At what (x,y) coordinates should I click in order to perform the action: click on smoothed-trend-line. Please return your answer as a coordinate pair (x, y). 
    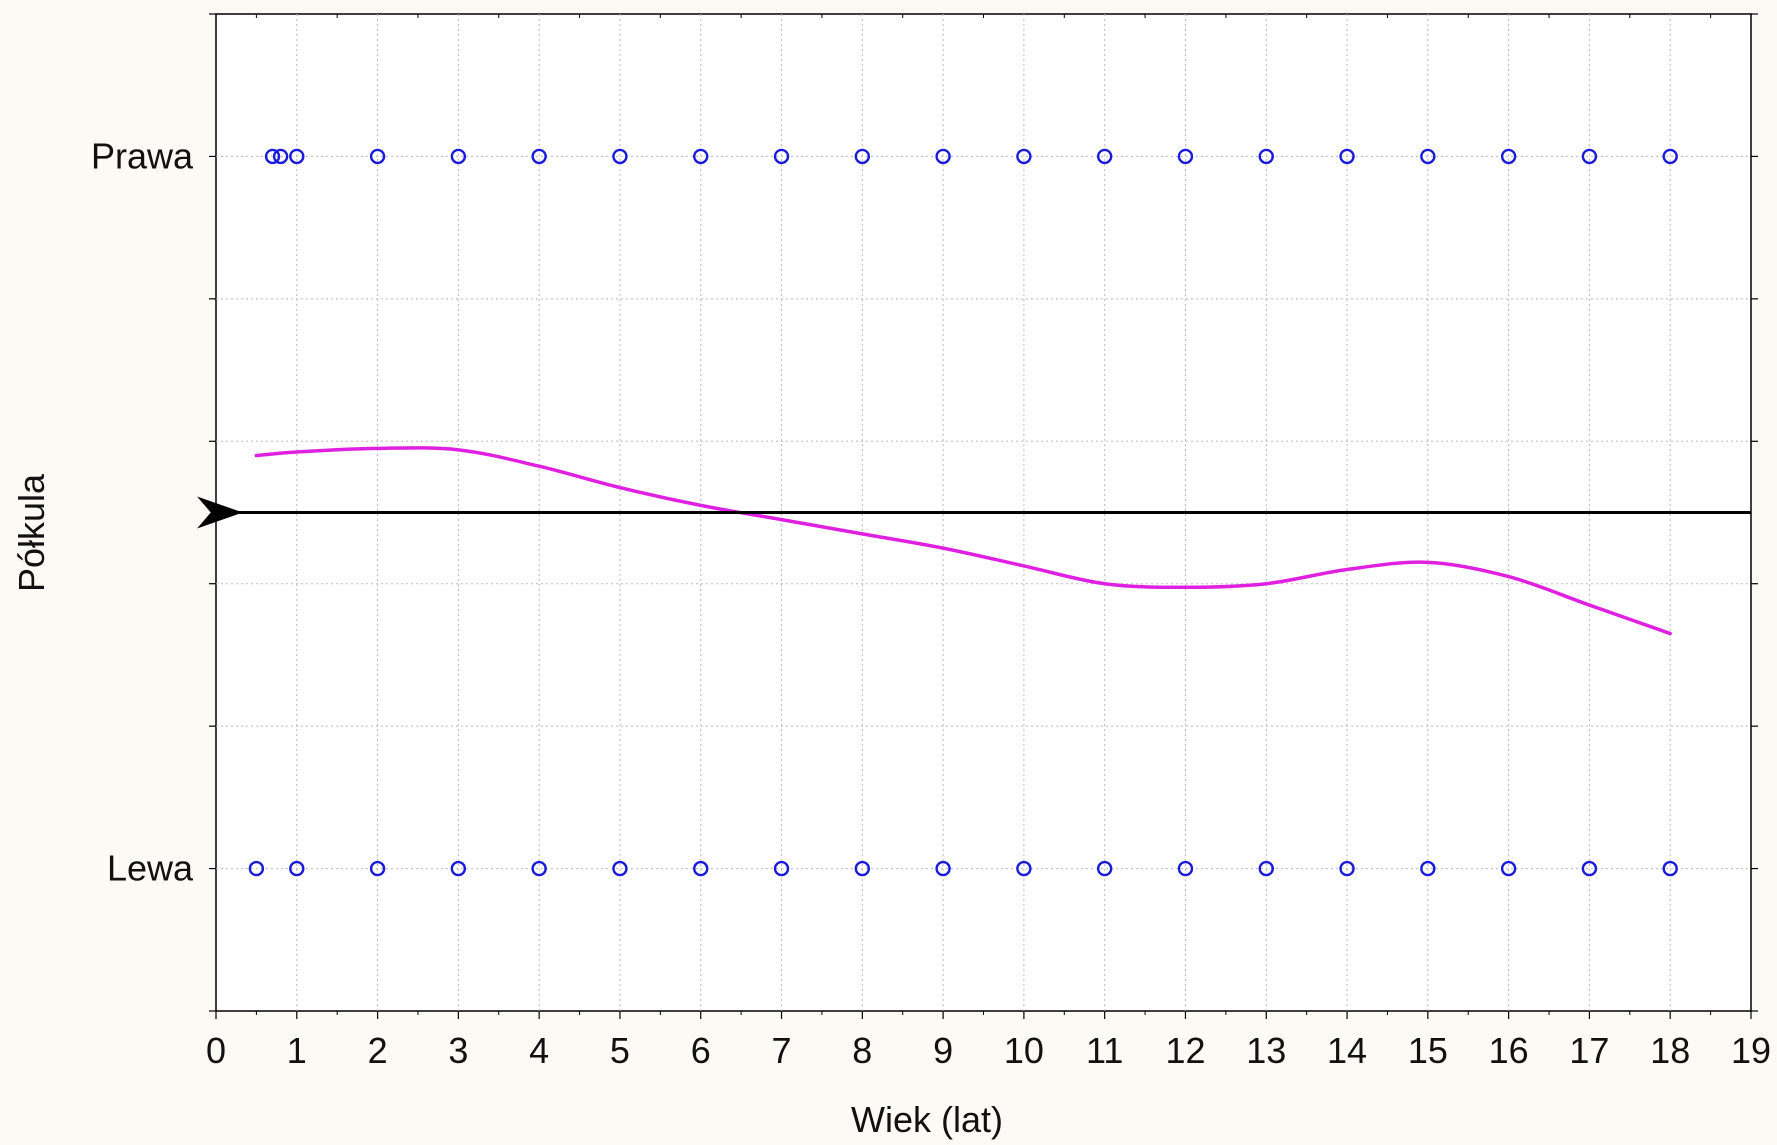
    Looking at the image, I should click on (963, 541).